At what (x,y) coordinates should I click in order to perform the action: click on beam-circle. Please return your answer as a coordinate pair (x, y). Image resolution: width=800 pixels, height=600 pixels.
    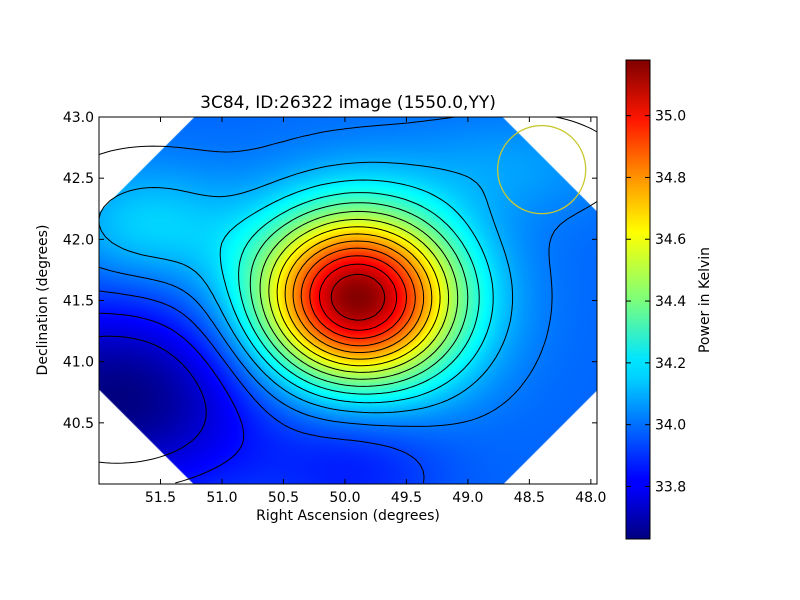
    Looking at the image, I should click on (541, 169).